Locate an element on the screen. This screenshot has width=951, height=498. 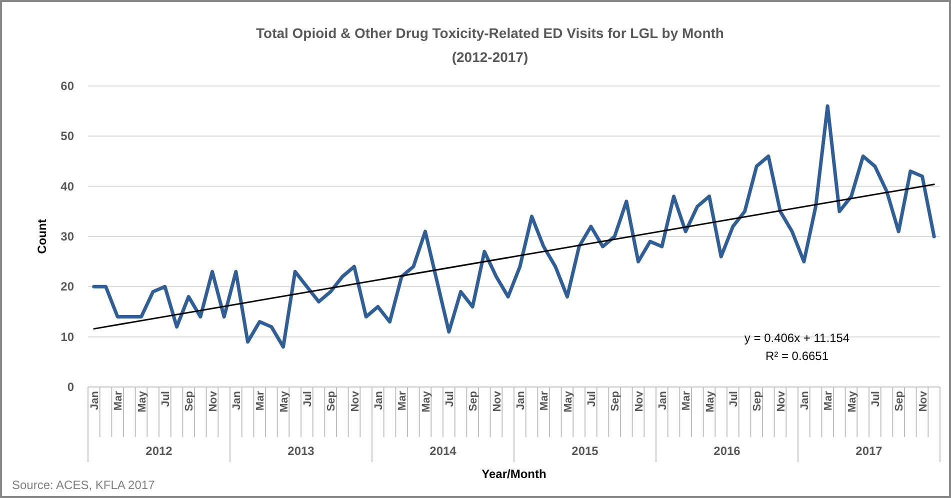
y-tick-label: 10 is located at coordinates (67, 337).